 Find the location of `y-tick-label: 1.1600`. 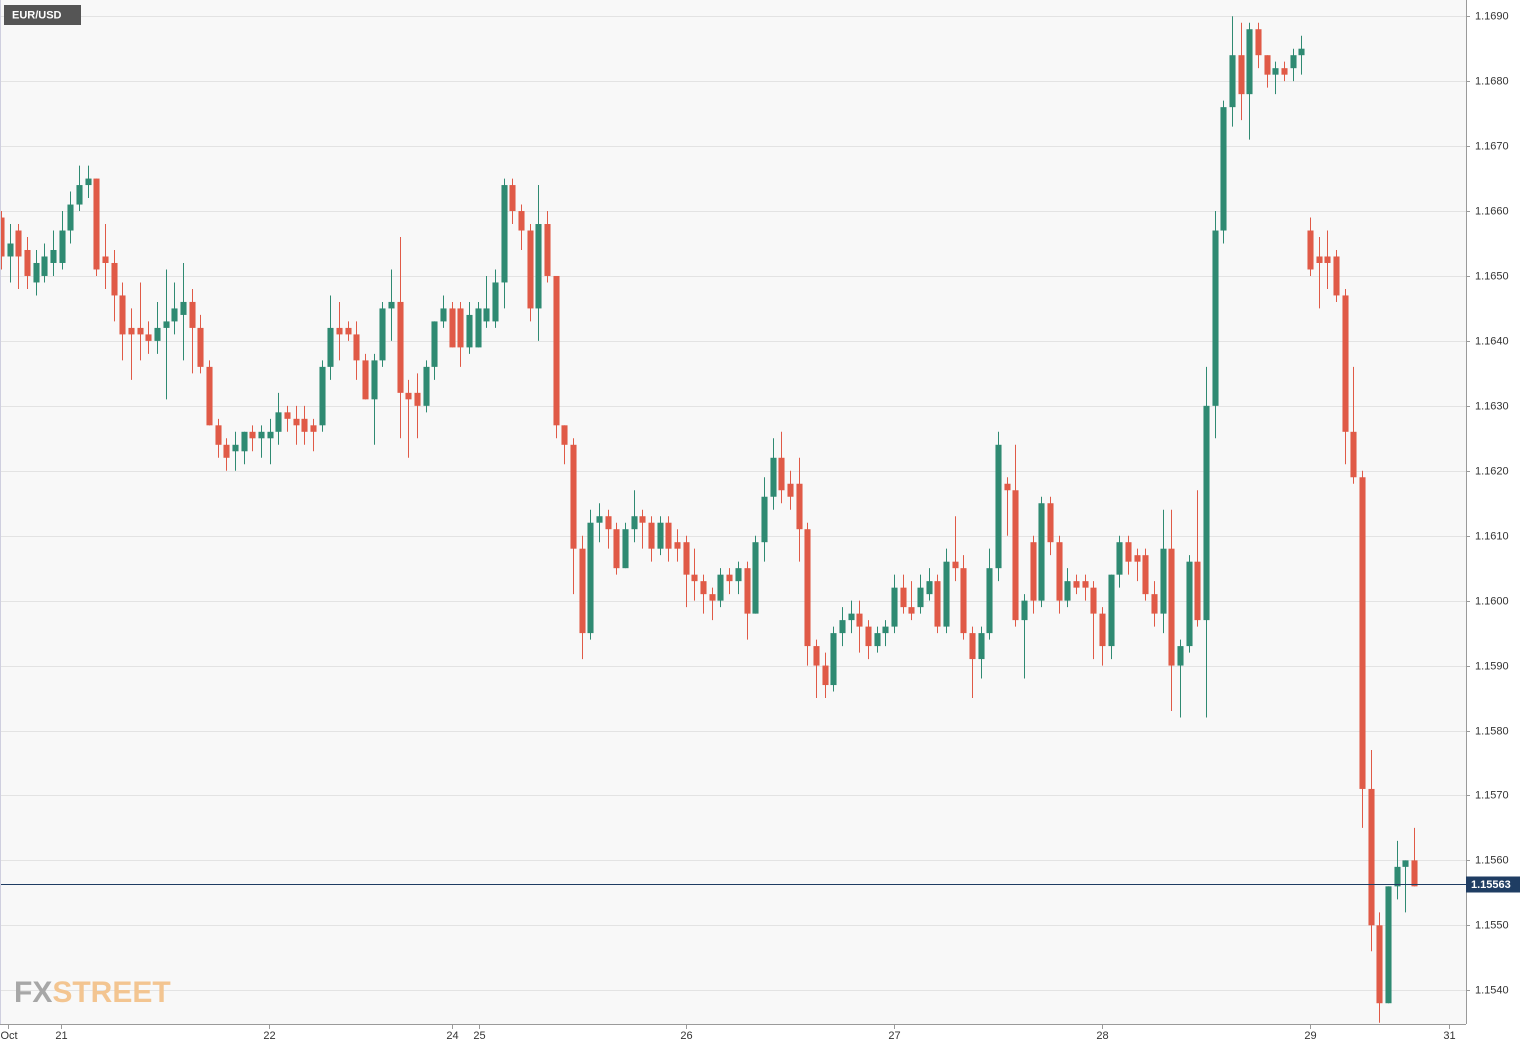

y-tick-label: 1.1600 is located at coordinates (1492, 601).